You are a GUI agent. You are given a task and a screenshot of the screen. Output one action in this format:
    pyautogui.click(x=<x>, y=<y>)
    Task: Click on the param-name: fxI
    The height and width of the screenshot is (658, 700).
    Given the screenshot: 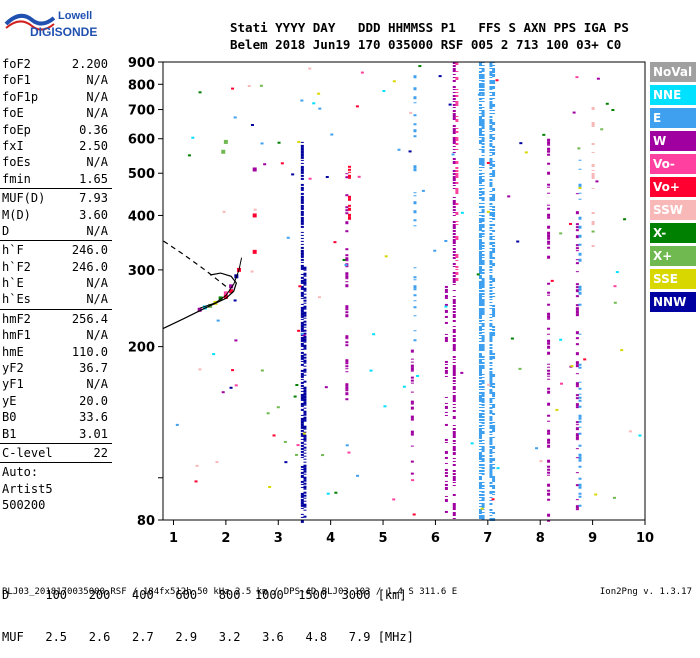 What is the action you would take?
    pyautogui.click(x=13, y=145)
    